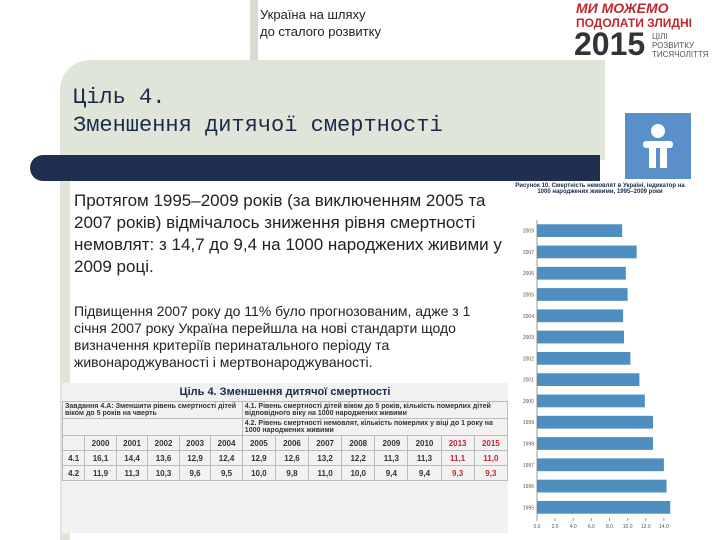 Image resolution: width=720 pixels, height=540 pixels. Describe the element at coordinates (528, 423) in the screenshot. I see `y-tick-label: 1999` at that location.